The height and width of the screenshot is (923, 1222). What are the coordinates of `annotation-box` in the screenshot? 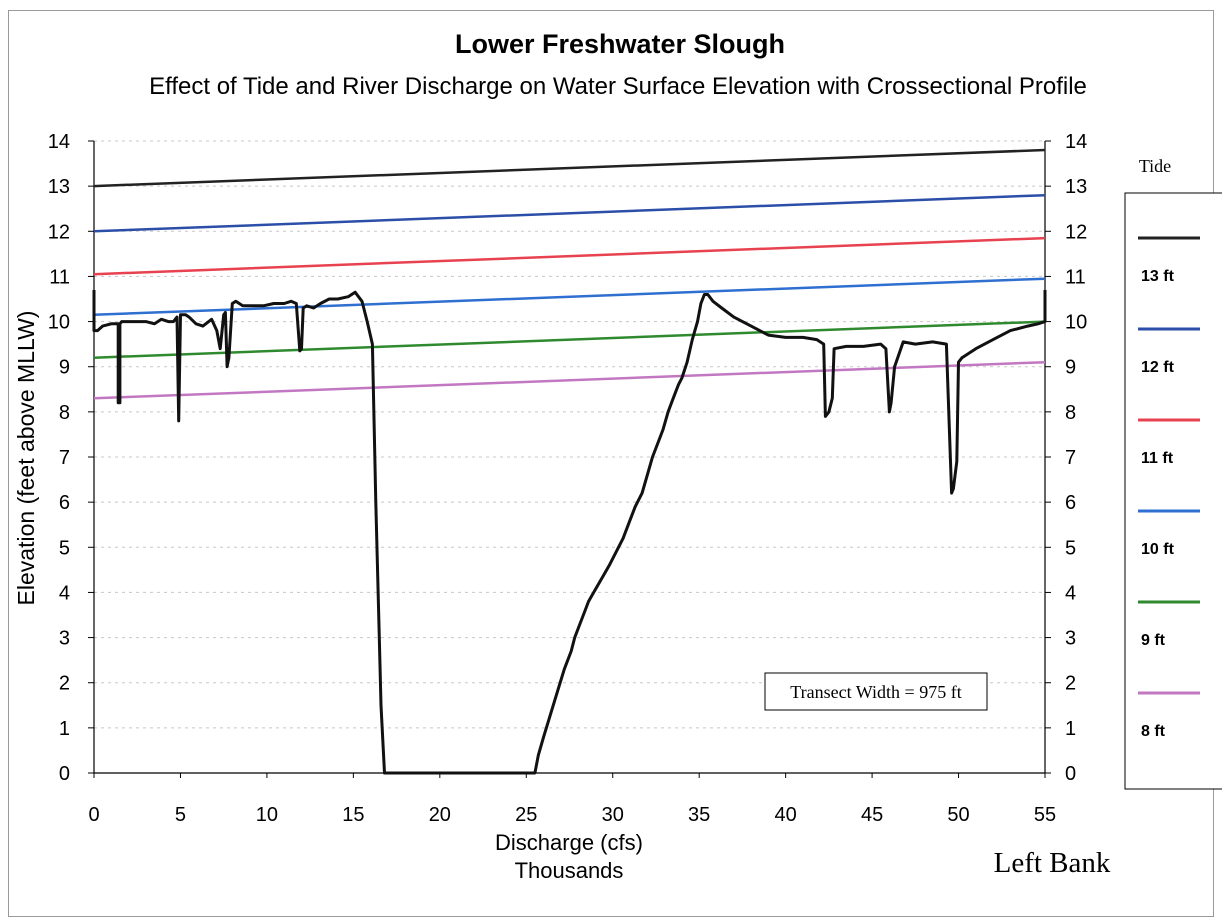 It's located at (876, 691).